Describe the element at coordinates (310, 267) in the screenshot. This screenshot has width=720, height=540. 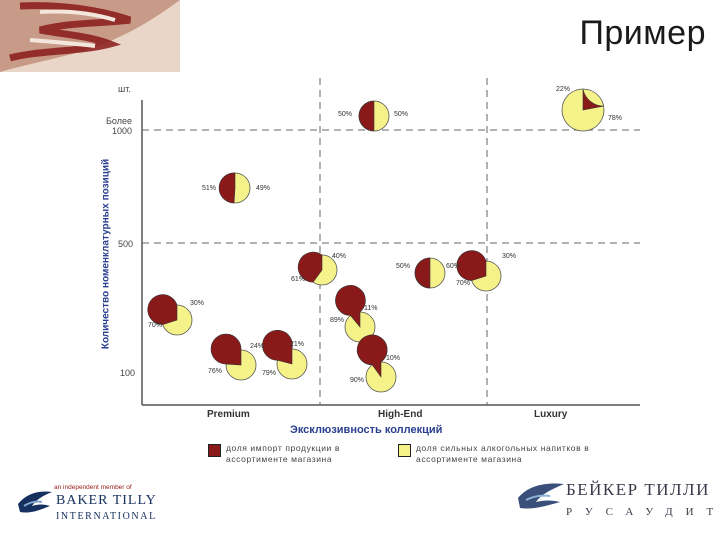
I see `pie-3-slice` at that location.